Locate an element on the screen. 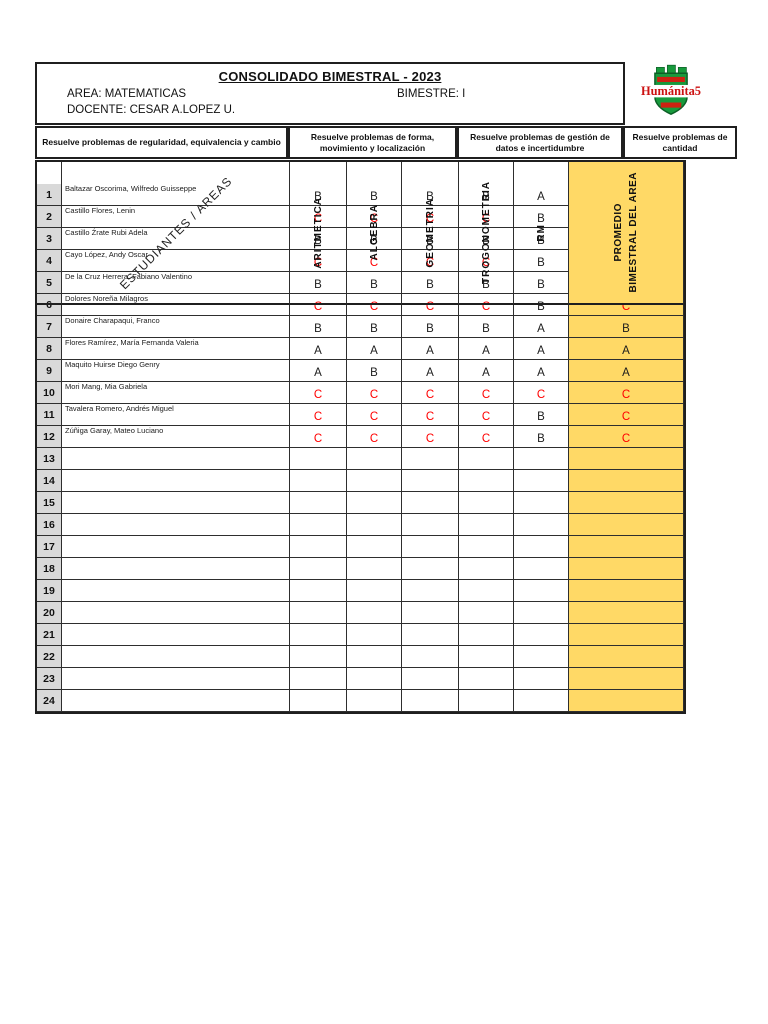  shield-icon: Humánita5 is located at coordinates (671, 90).